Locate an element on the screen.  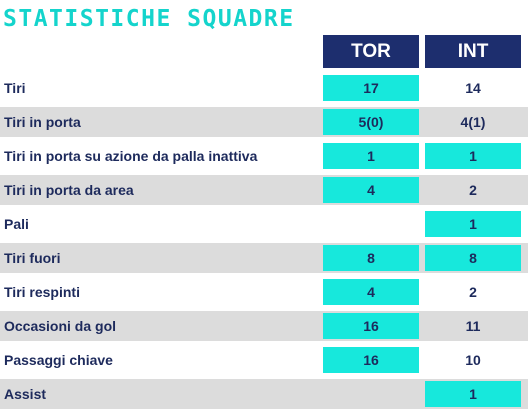
stat-label: Tiri respinti is located at coordinates (42, 292).